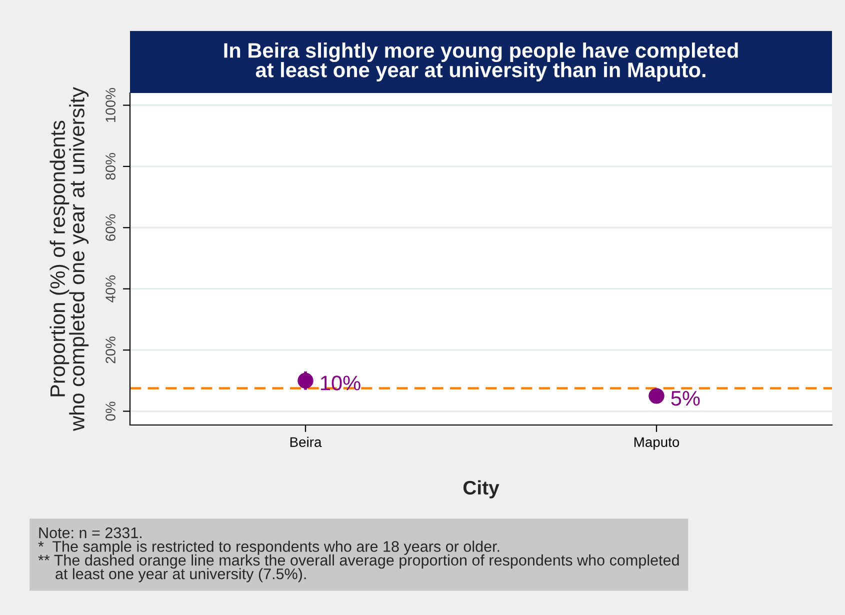  I want to click on y-tick-label: 60%, so click(111, 227).